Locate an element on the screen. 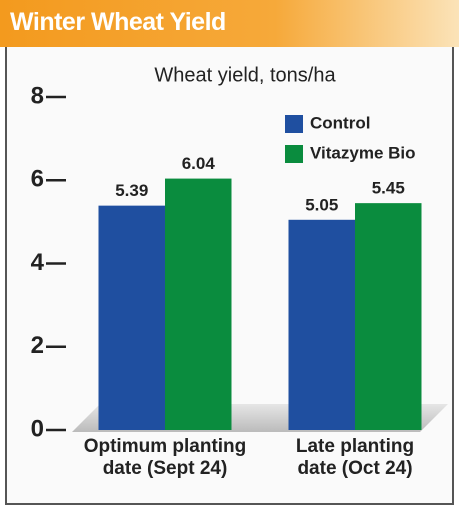 The image size is (459, 510). legend-label: Control is located at coordinates (340, 122).